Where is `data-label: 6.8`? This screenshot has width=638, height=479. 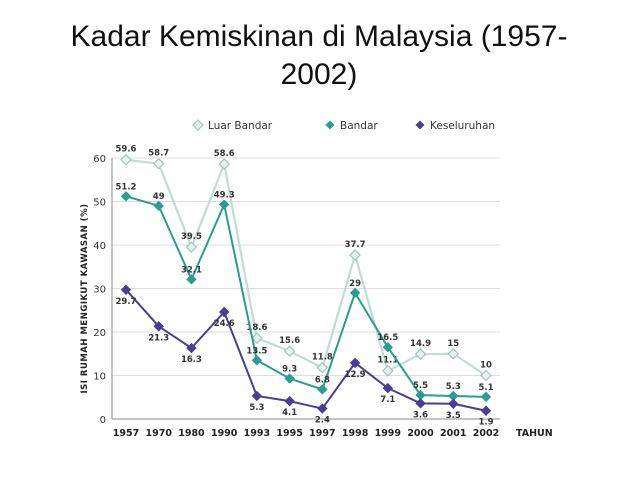 data-label: 6.8 is located at coordinates (322, 380).